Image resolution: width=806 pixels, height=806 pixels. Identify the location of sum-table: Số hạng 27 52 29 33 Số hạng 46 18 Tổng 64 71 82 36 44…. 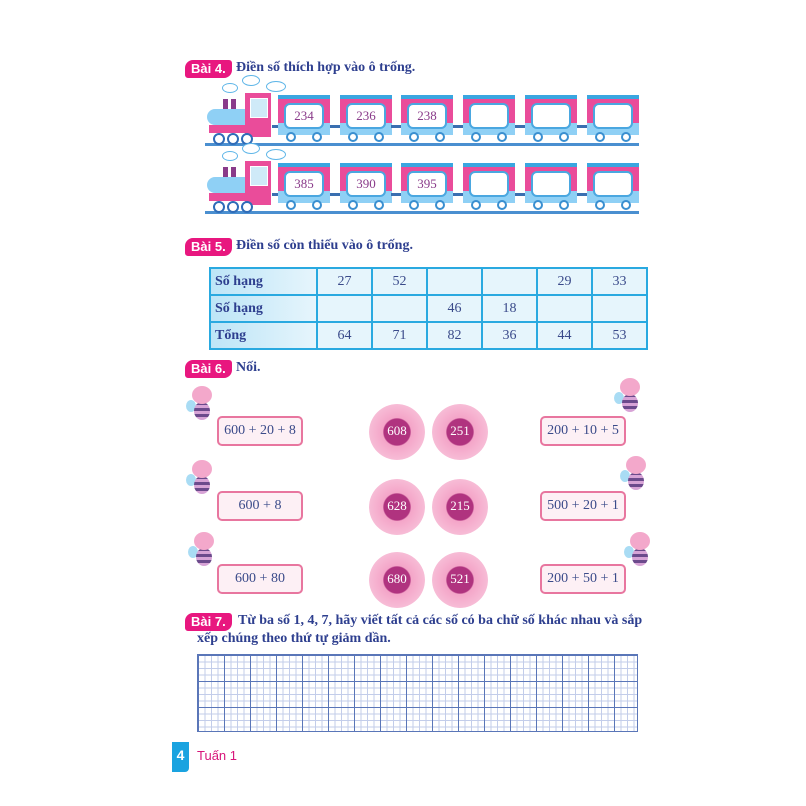
(428, 308).